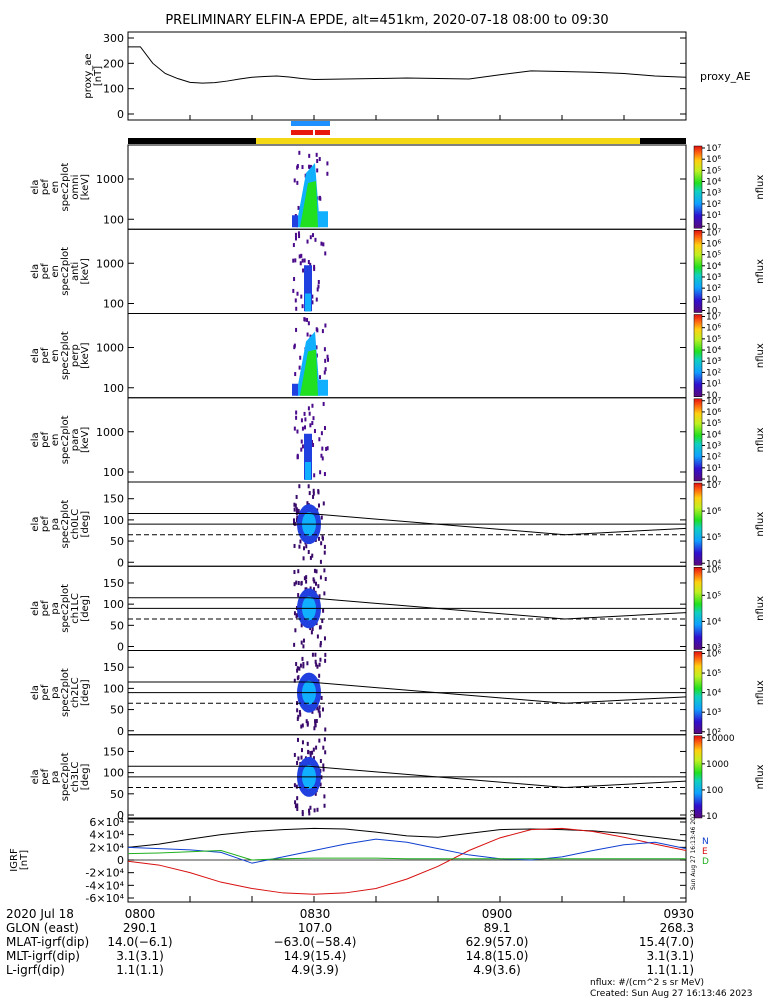 This screenshot has width=775, height=1000. What do you see at coordinates (705, 862) in the screenshot?
I see `igrf-legend-d: D` at bounding box center [705, 862].